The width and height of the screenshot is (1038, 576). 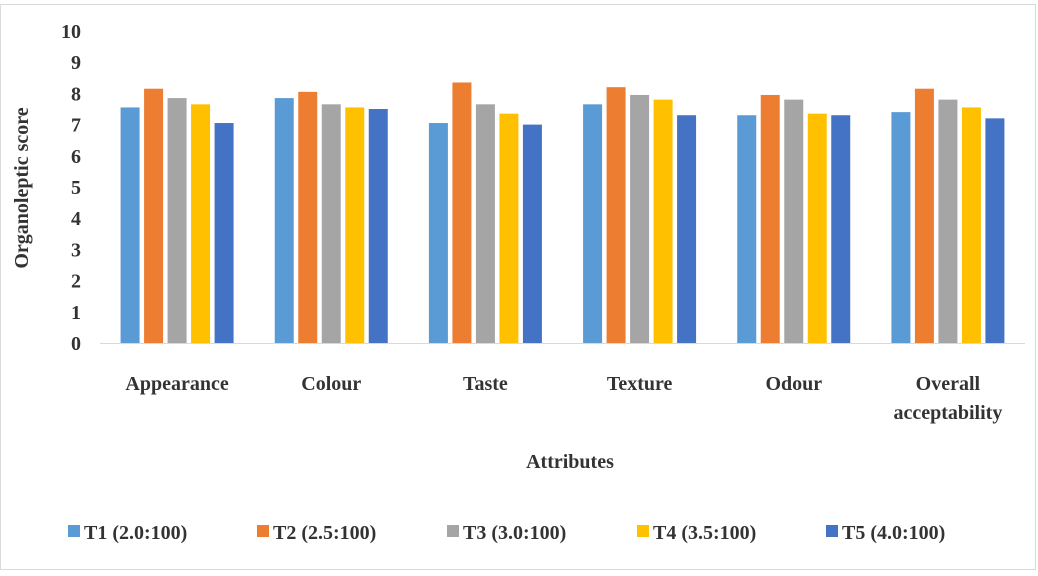 What do you see at coordinates (76, 313) in the screenshot?
I see `y-tick-label: 1` at bounding box center [76, 313].